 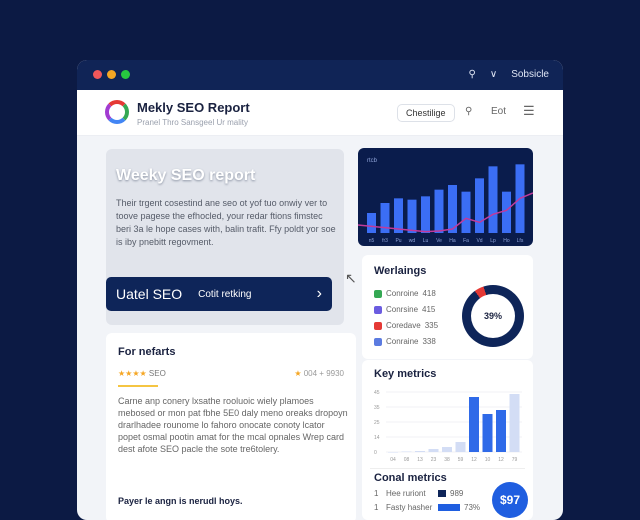 I want to click on x-tick-label: 79, so click(x=515, y=460).